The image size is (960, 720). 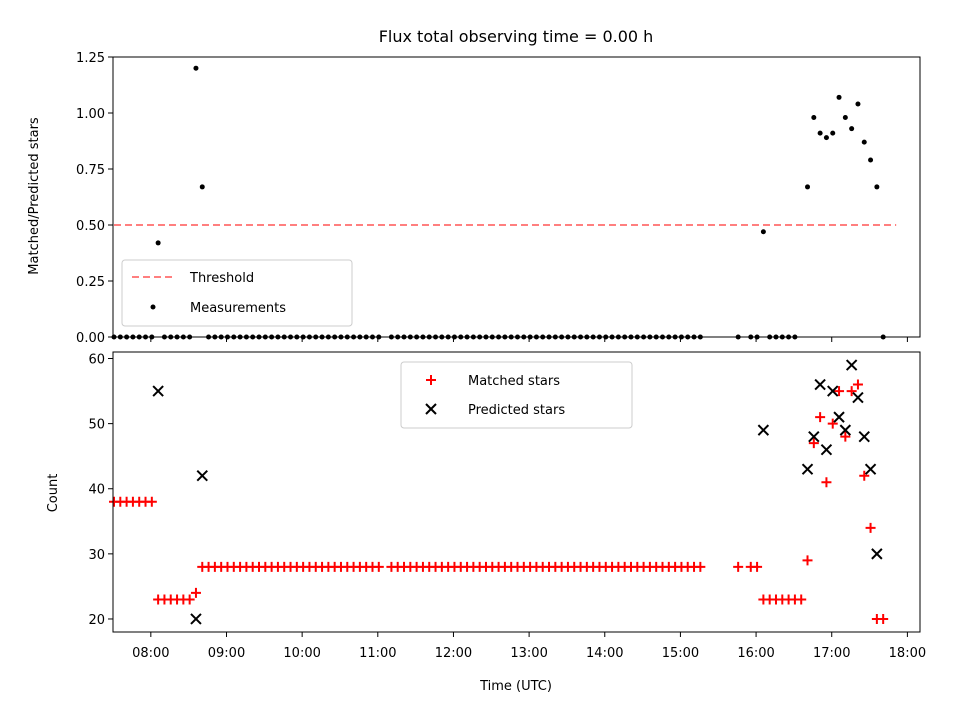 I want to click on x-tick-label: 08:00, so click(x=150, y=653).